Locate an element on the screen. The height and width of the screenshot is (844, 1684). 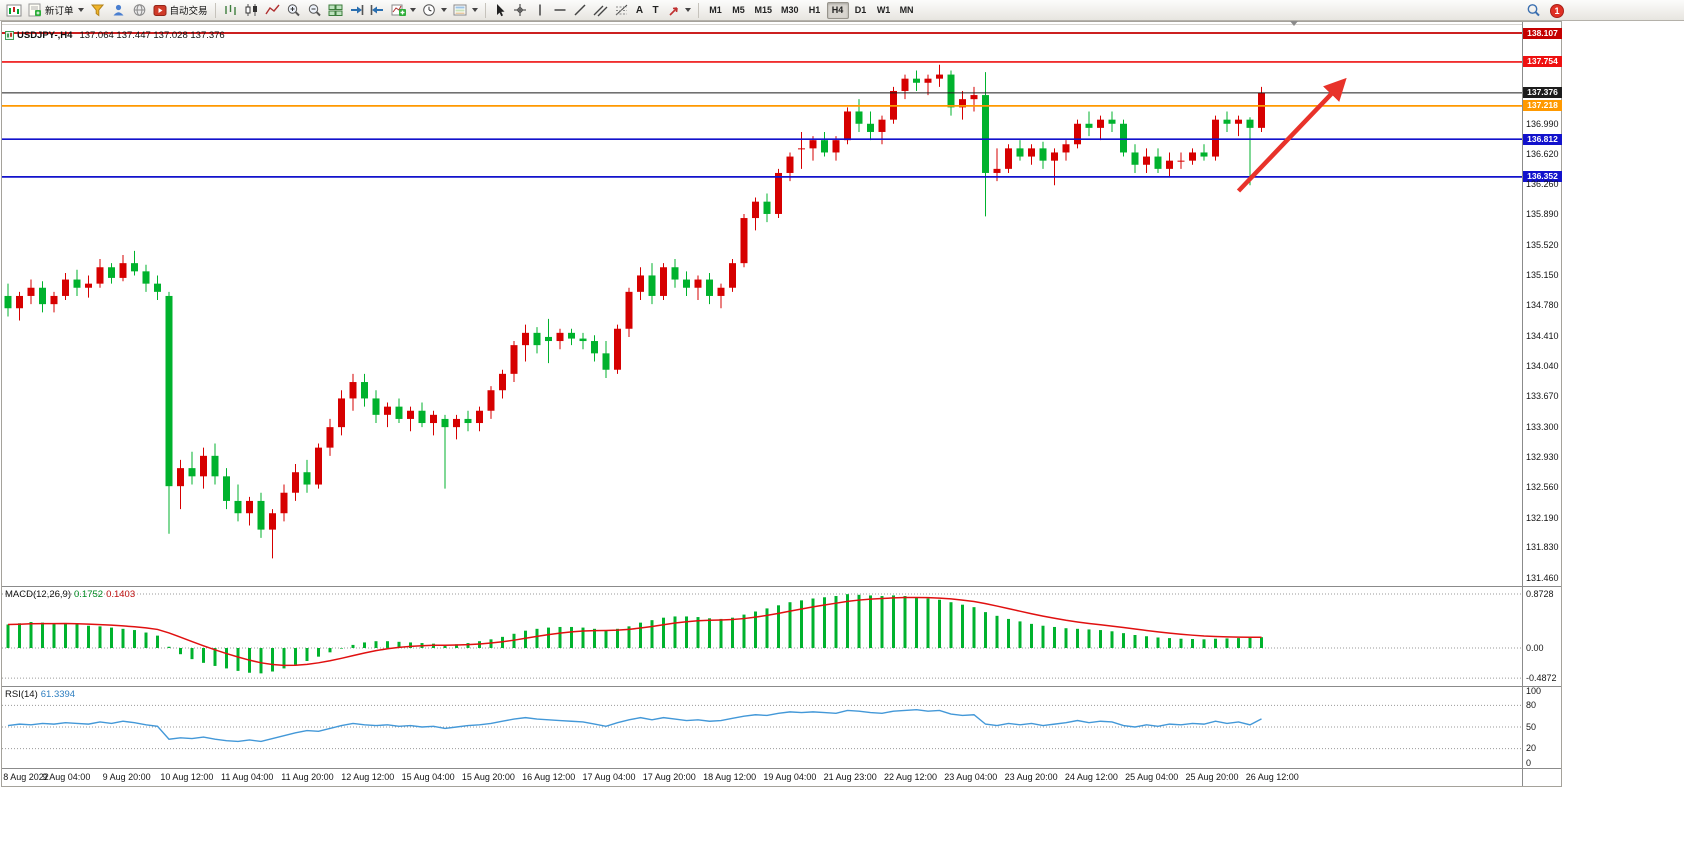
rsi-axis: 100 80 50 20 0 is located at coordinates (1542, 727).